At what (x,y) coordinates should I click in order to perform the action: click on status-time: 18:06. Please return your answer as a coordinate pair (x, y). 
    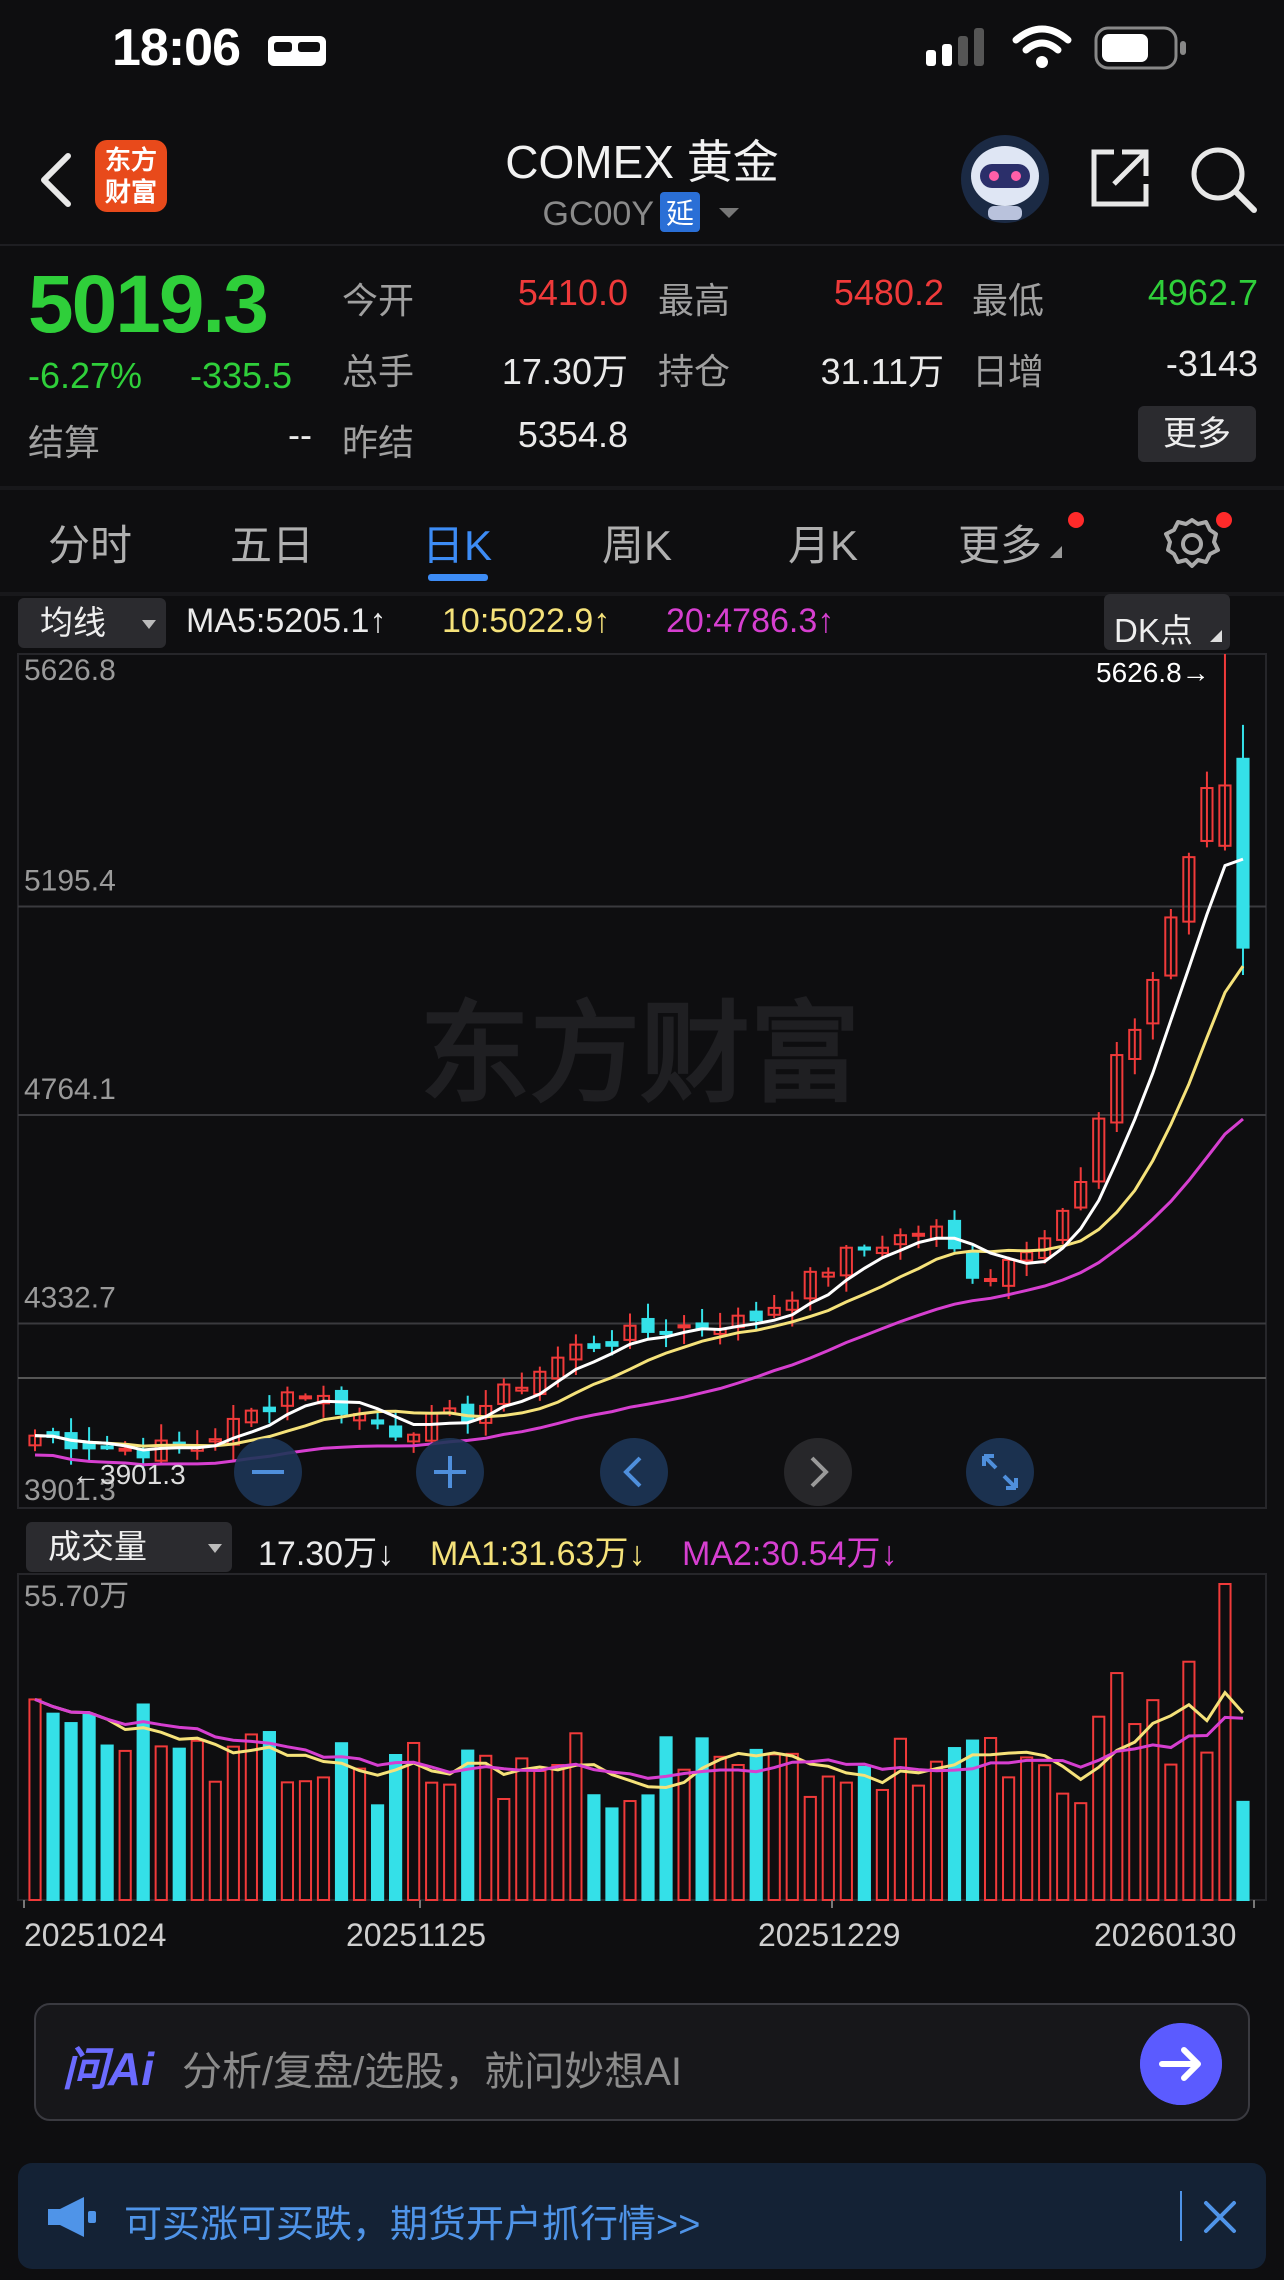
    Looking at the image, I should click on (176, 48).